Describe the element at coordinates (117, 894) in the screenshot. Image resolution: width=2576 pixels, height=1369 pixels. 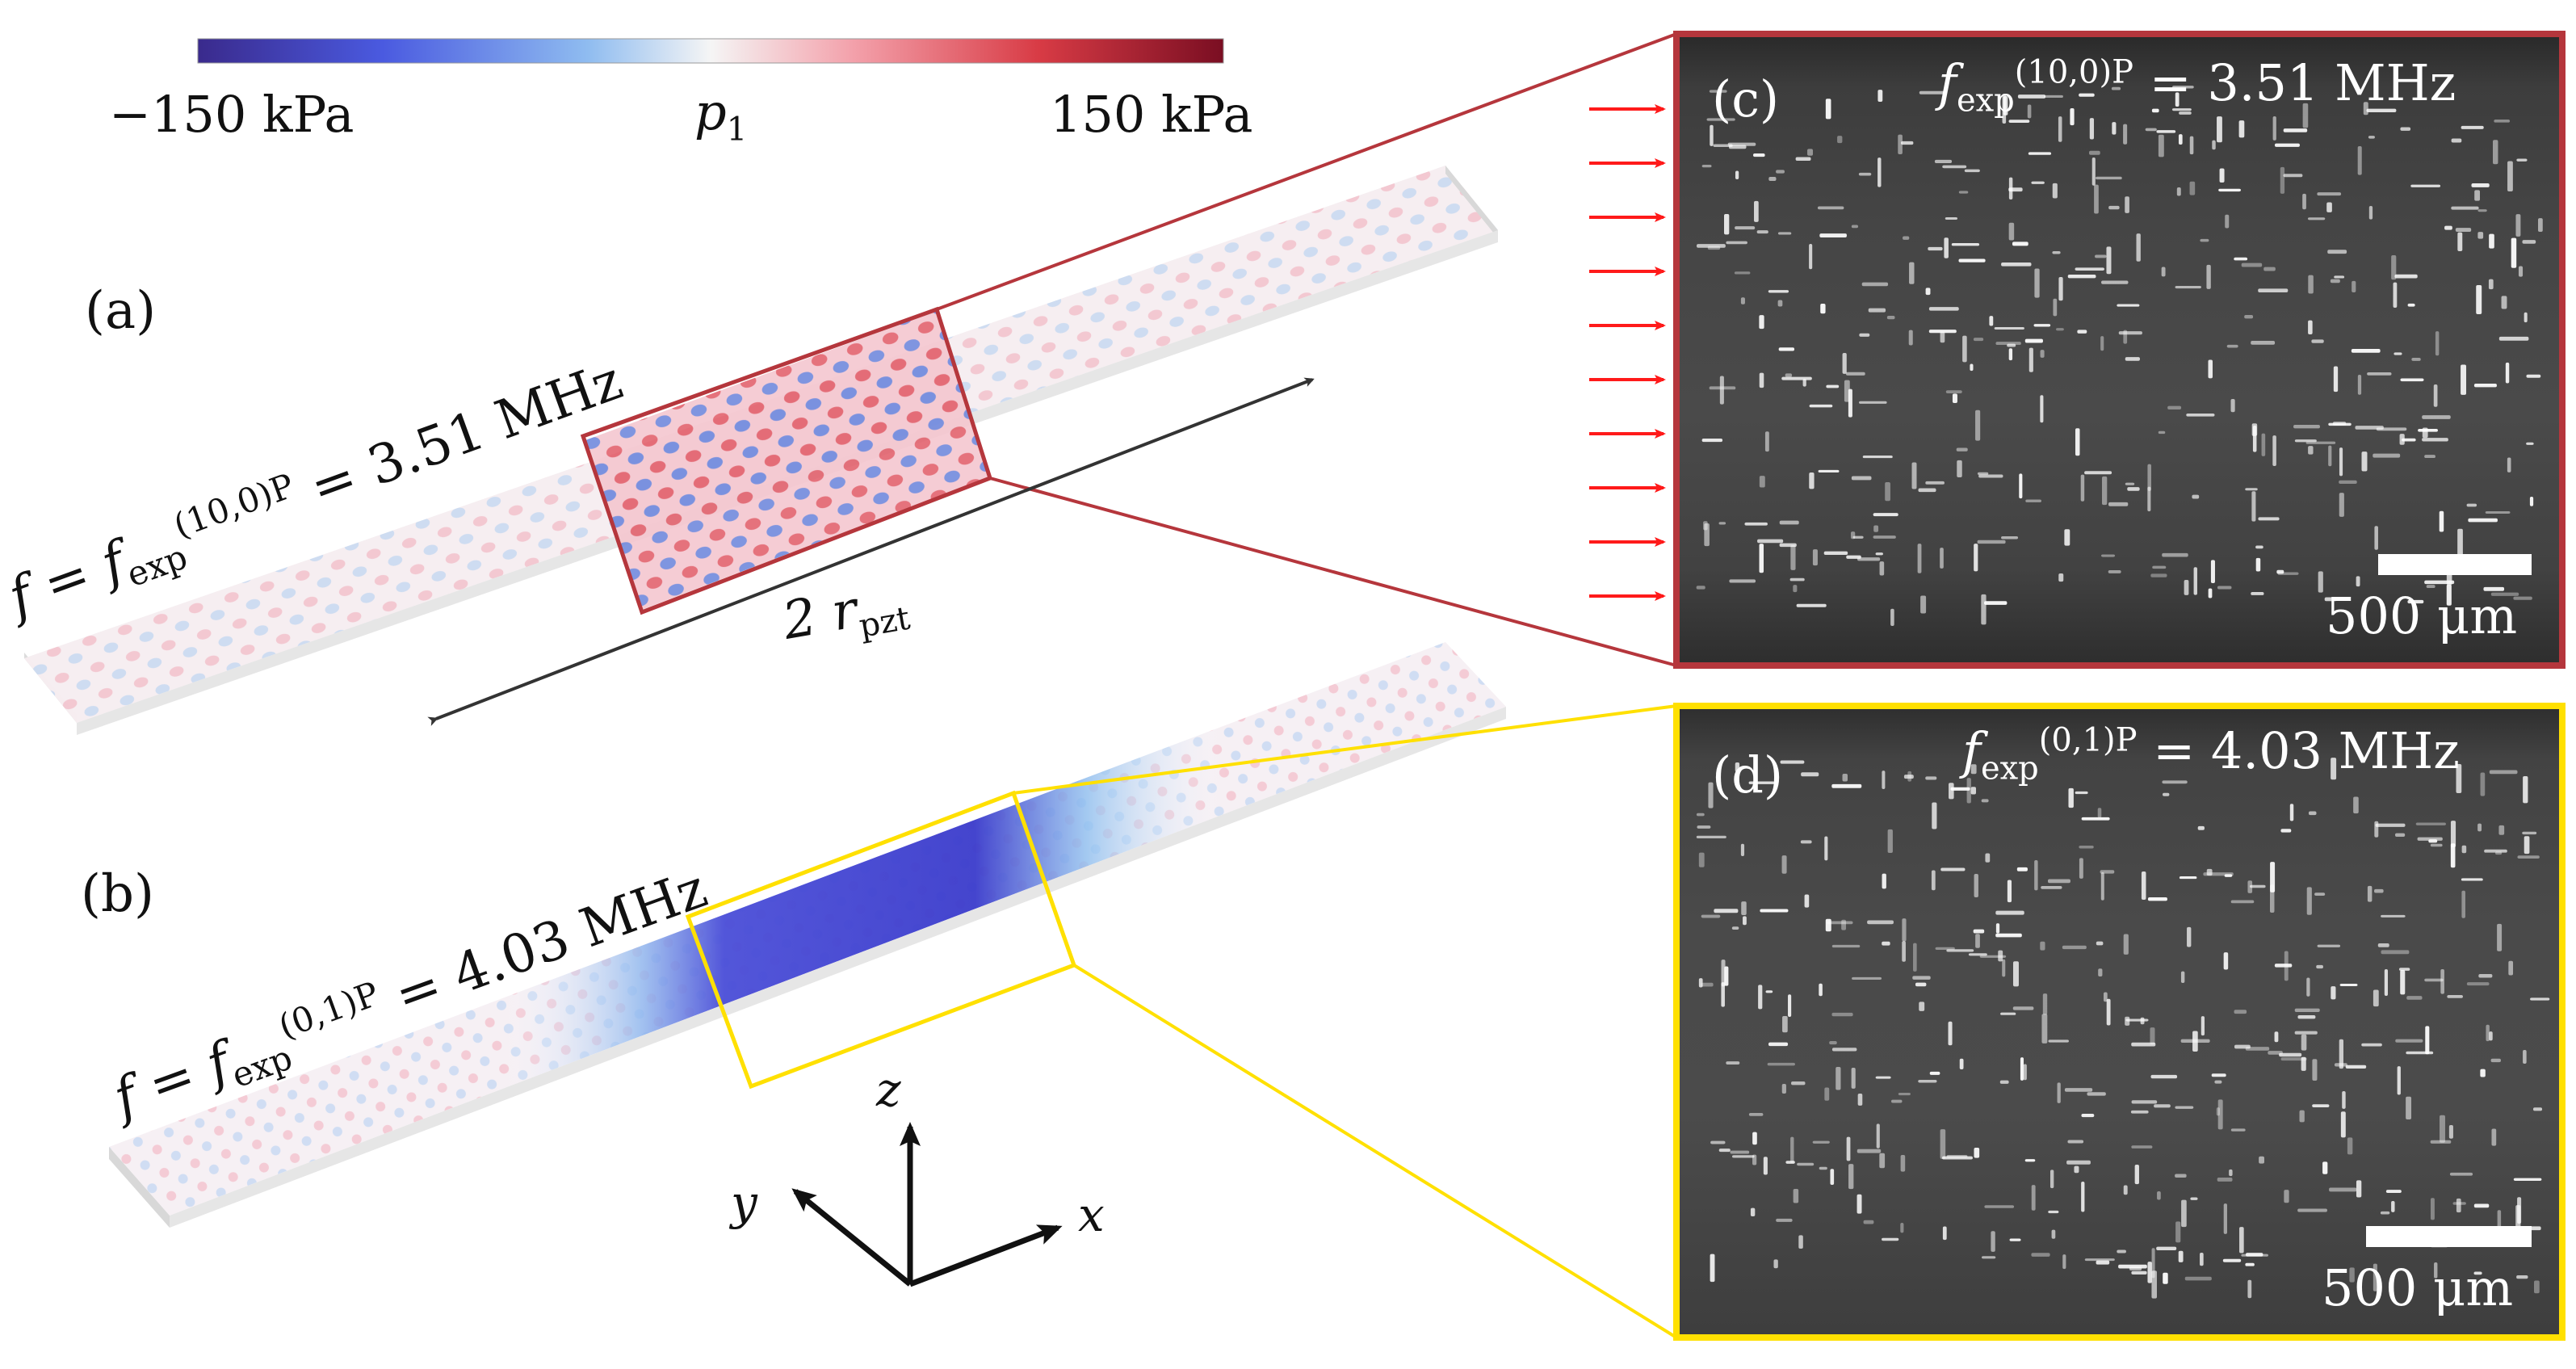
I see `panel-b-letter: (b)` at that location.